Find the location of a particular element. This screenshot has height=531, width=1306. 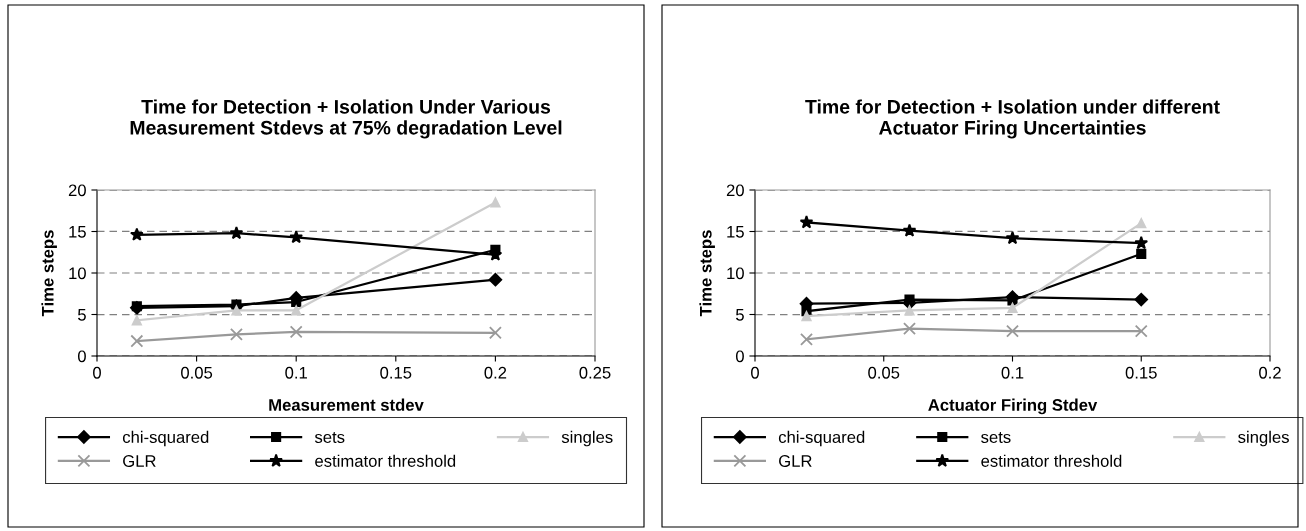

x-axis-title: Measurement stdev is located at coordinates (346, 404).